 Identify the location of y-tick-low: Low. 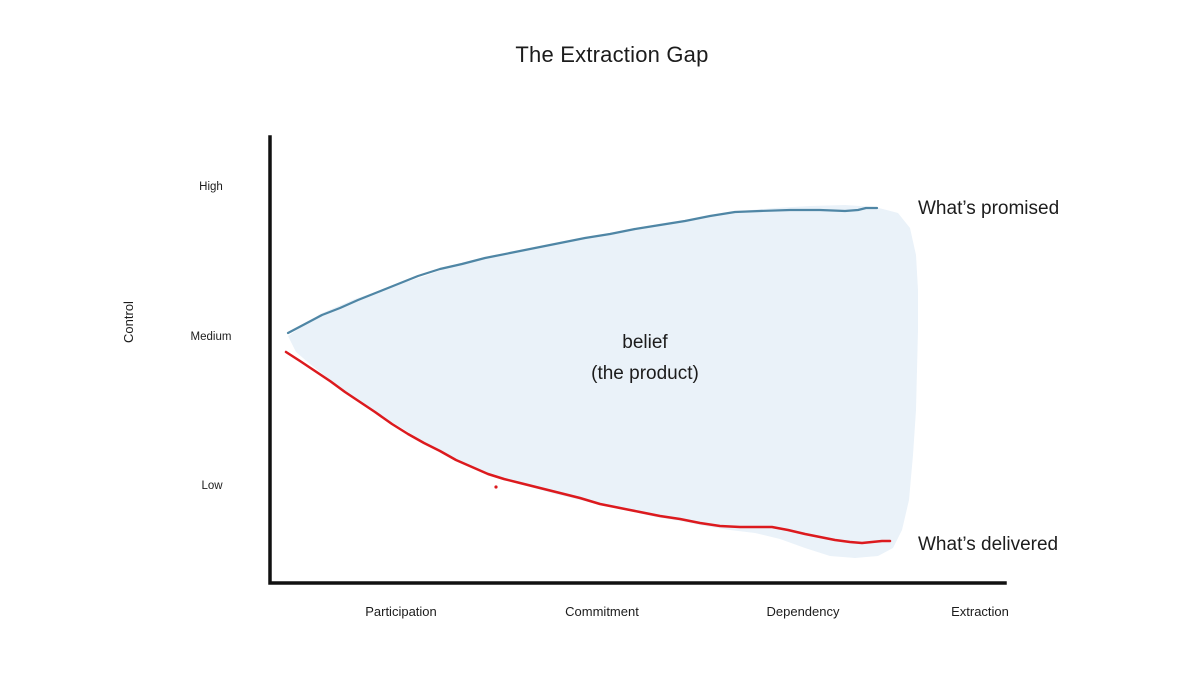
(212, 486).